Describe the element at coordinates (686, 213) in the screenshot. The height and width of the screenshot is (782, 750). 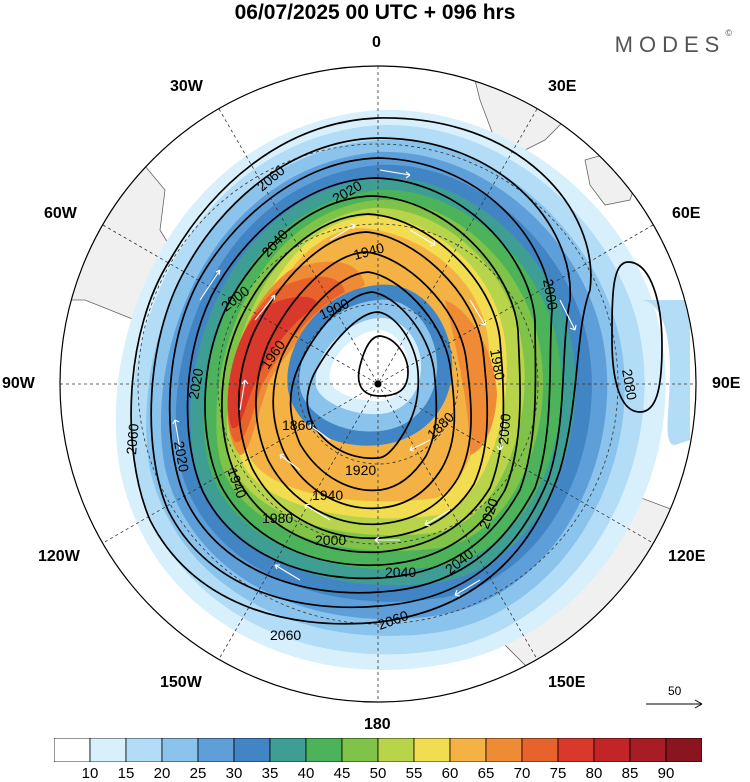
I see `lon-label-60e: 60E` at that location.